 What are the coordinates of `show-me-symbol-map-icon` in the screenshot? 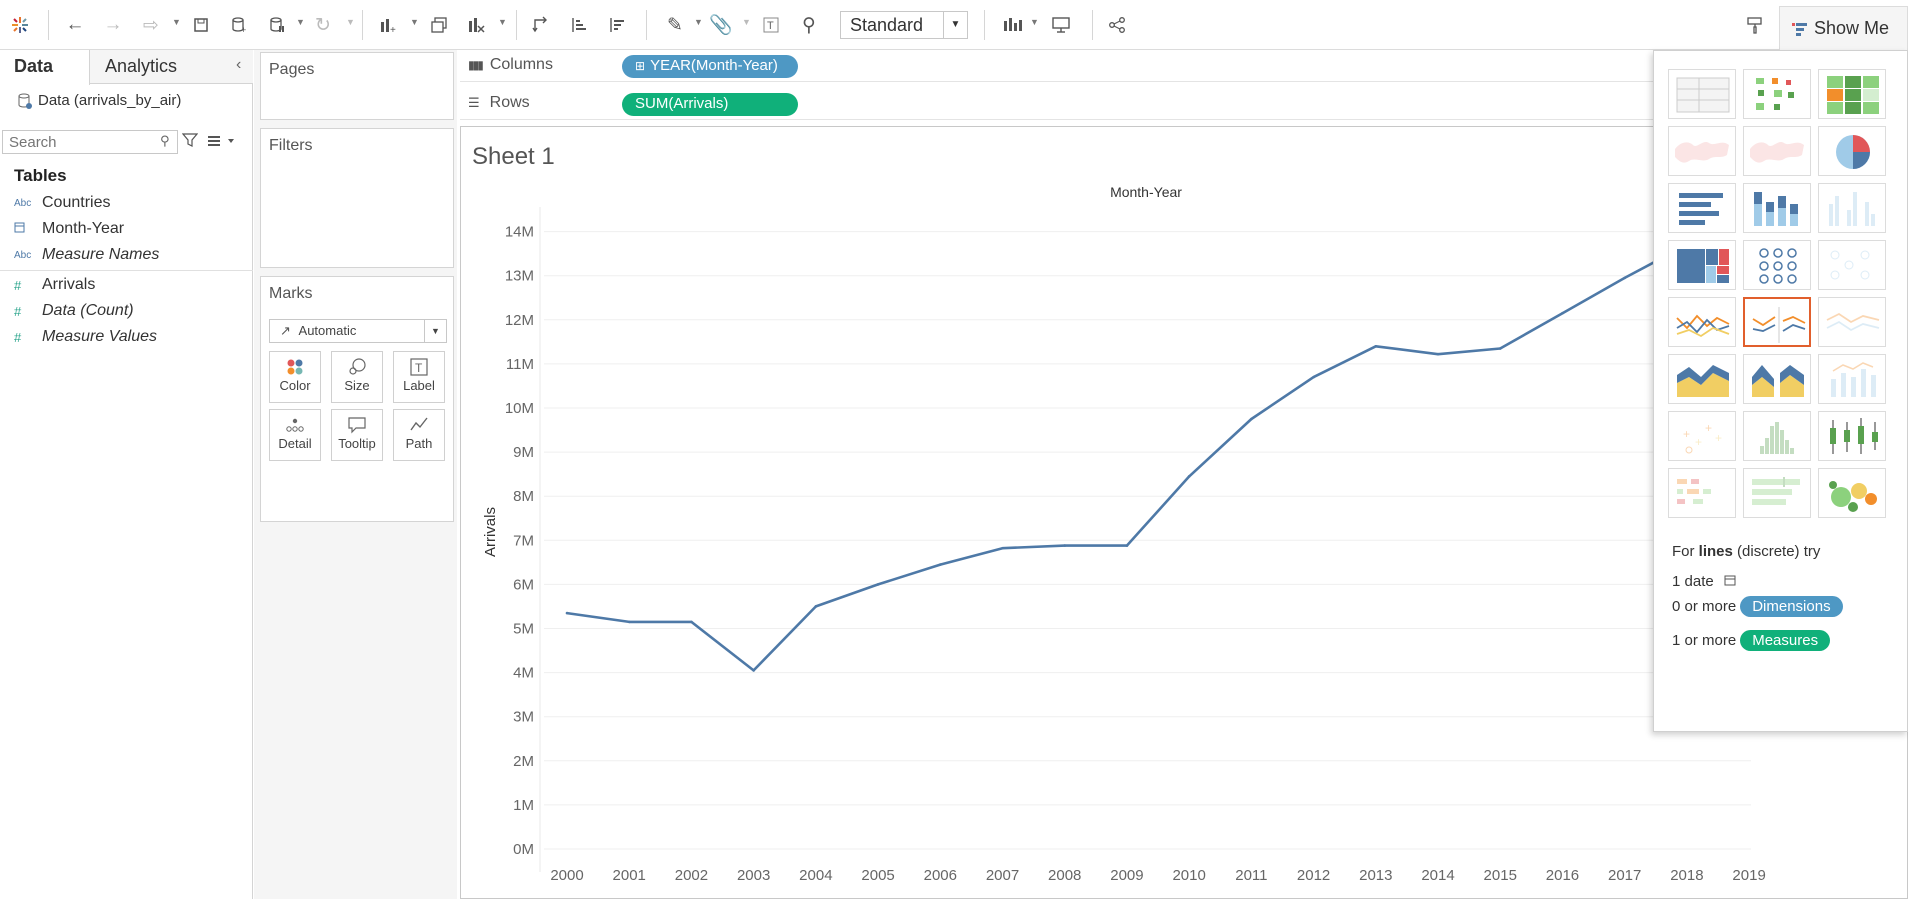 It's located at (1702, 151).